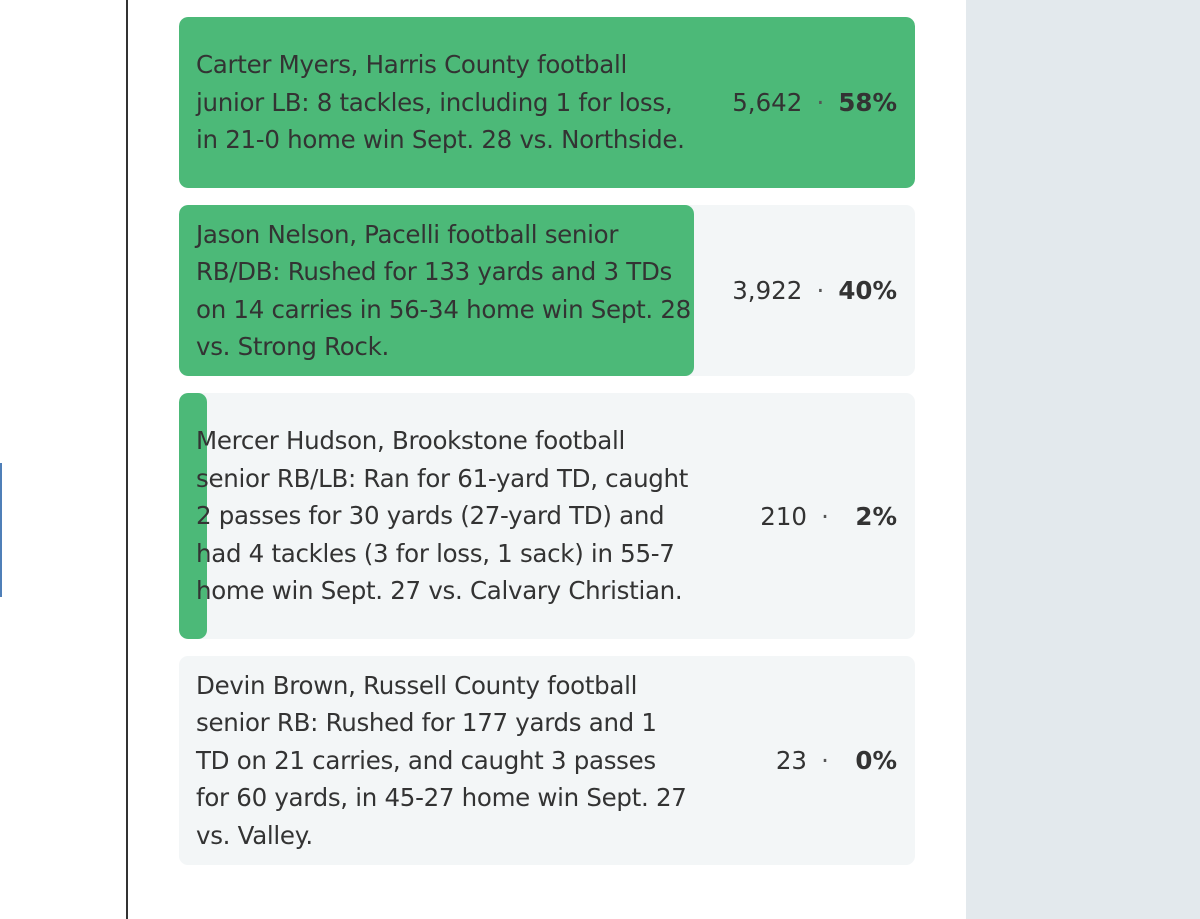 The height and width of the screenshot is (919, 1200). I want to click on vote-percent: 2%, so click(876, 516).